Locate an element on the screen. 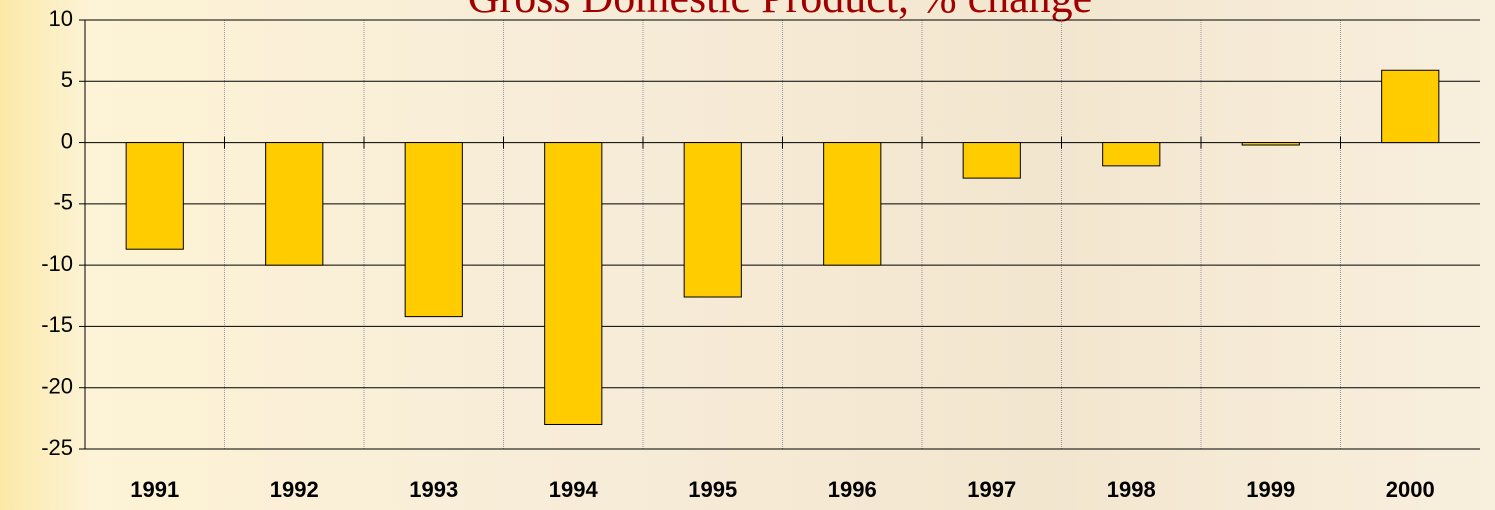 The height and width of the screenshot is (510, 1495). chart-title: Gross Domestic Product, % change is located at coordinates (780, 11).